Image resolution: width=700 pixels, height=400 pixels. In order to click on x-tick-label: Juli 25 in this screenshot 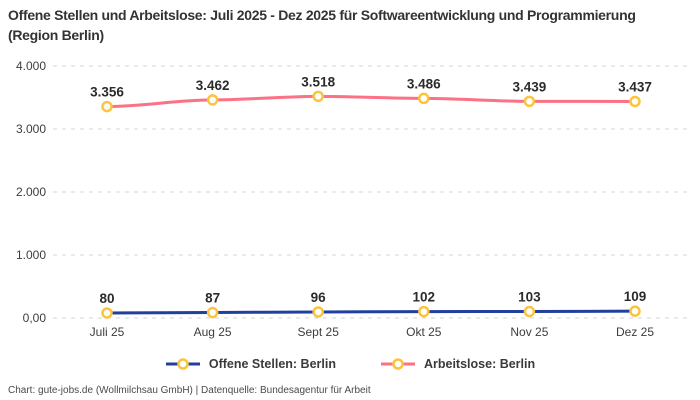, I will do `click(107, 332)`.